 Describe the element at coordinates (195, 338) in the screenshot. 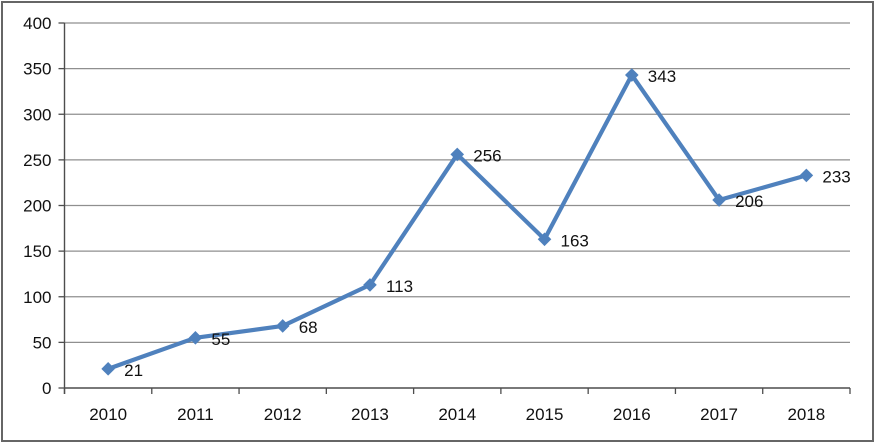

I see `data-point-marker-2011` at that location.